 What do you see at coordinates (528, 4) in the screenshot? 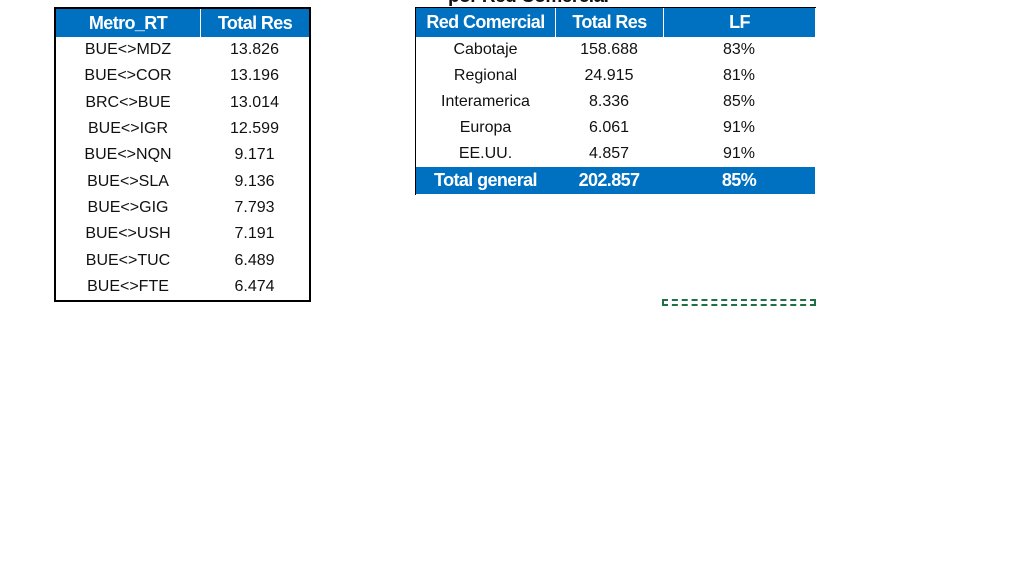
I see `table-title: por Red Comercial` at bounding box center [528, 4].